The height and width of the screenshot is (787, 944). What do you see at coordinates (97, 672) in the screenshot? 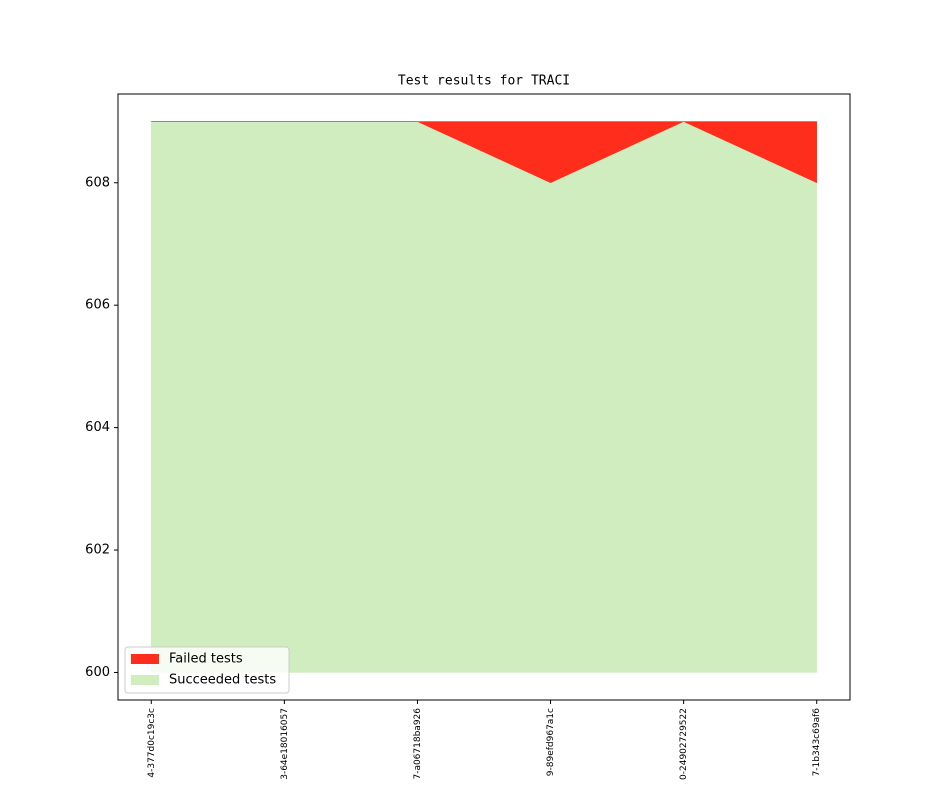
I see `y-tick-label: 600` at bounding box center [97, 672].